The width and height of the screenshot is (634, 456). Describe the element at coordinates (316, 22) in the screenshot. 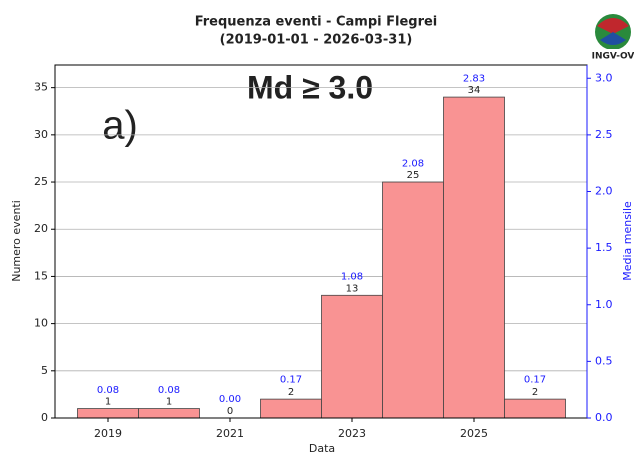

I see `chart-title: Frequenza eventi - Campi Flegrei` at that location.